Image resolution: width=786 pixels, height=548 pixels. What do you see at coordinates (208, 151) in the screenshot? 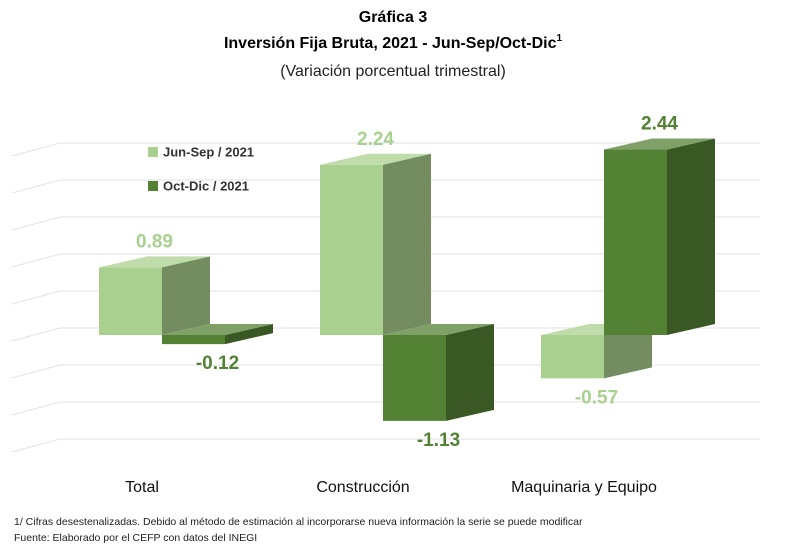
I see `legend-label: Jun-Sep / 2021` at bounding box center [208, 151].